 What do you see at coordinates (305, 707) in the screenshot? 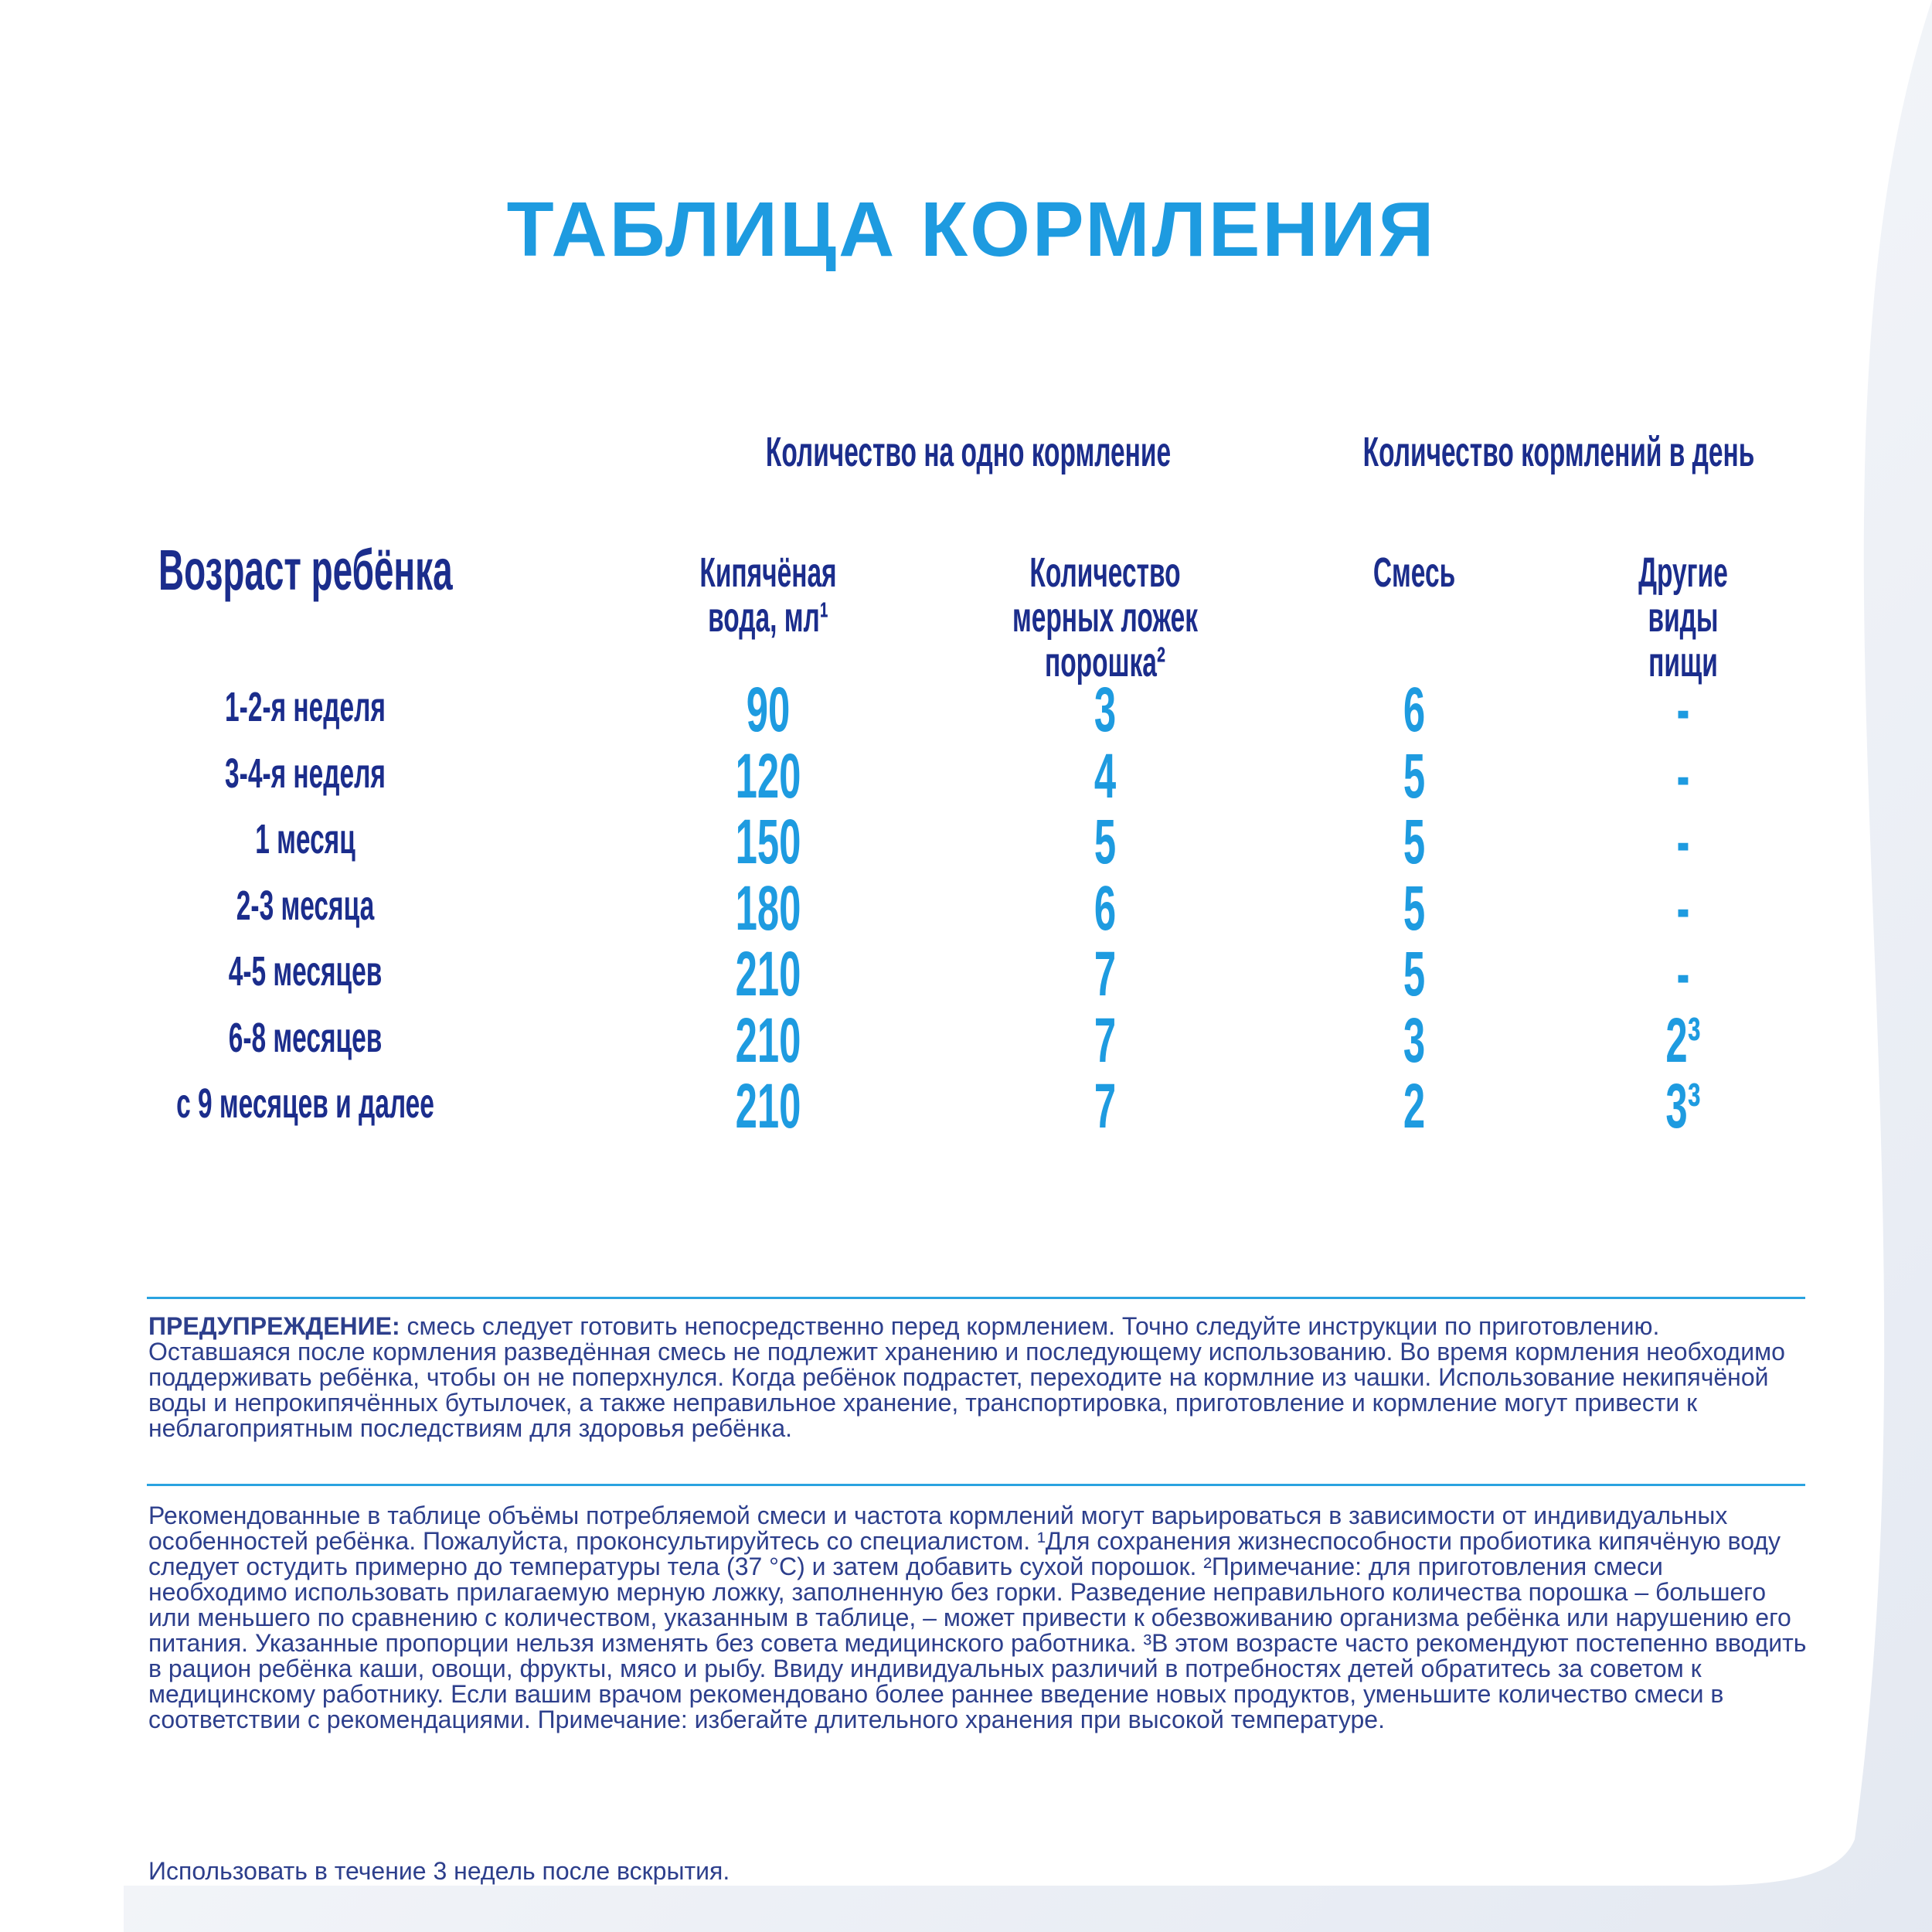
I see `age-label: 1-2-я неделя` at bounding box center [305, 707].